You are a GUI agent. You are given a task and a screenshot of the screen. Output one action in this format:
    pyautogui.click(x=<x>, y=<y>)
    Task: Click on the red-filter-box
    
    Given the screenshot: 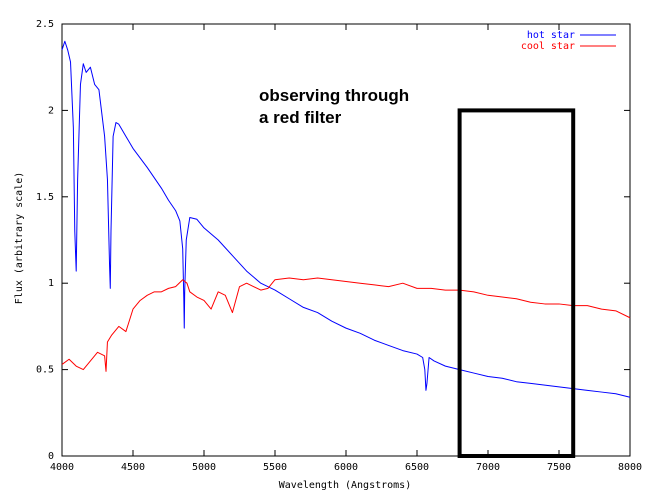 What is the action you would take?
    pyautogui.click(x=516, y=283)
    